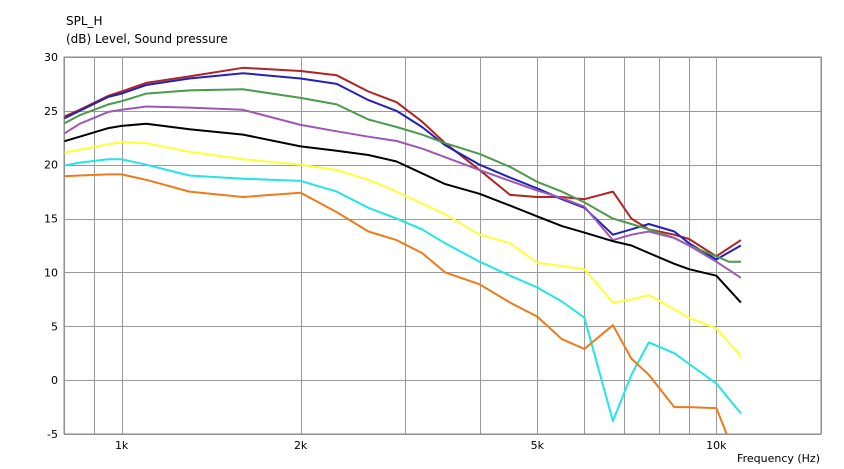 The image size is (844, 469). What do you see at coordinates (51, 219) in the screenshot?
I see `y-tick-label: 15` at bounding box center [51, 219].